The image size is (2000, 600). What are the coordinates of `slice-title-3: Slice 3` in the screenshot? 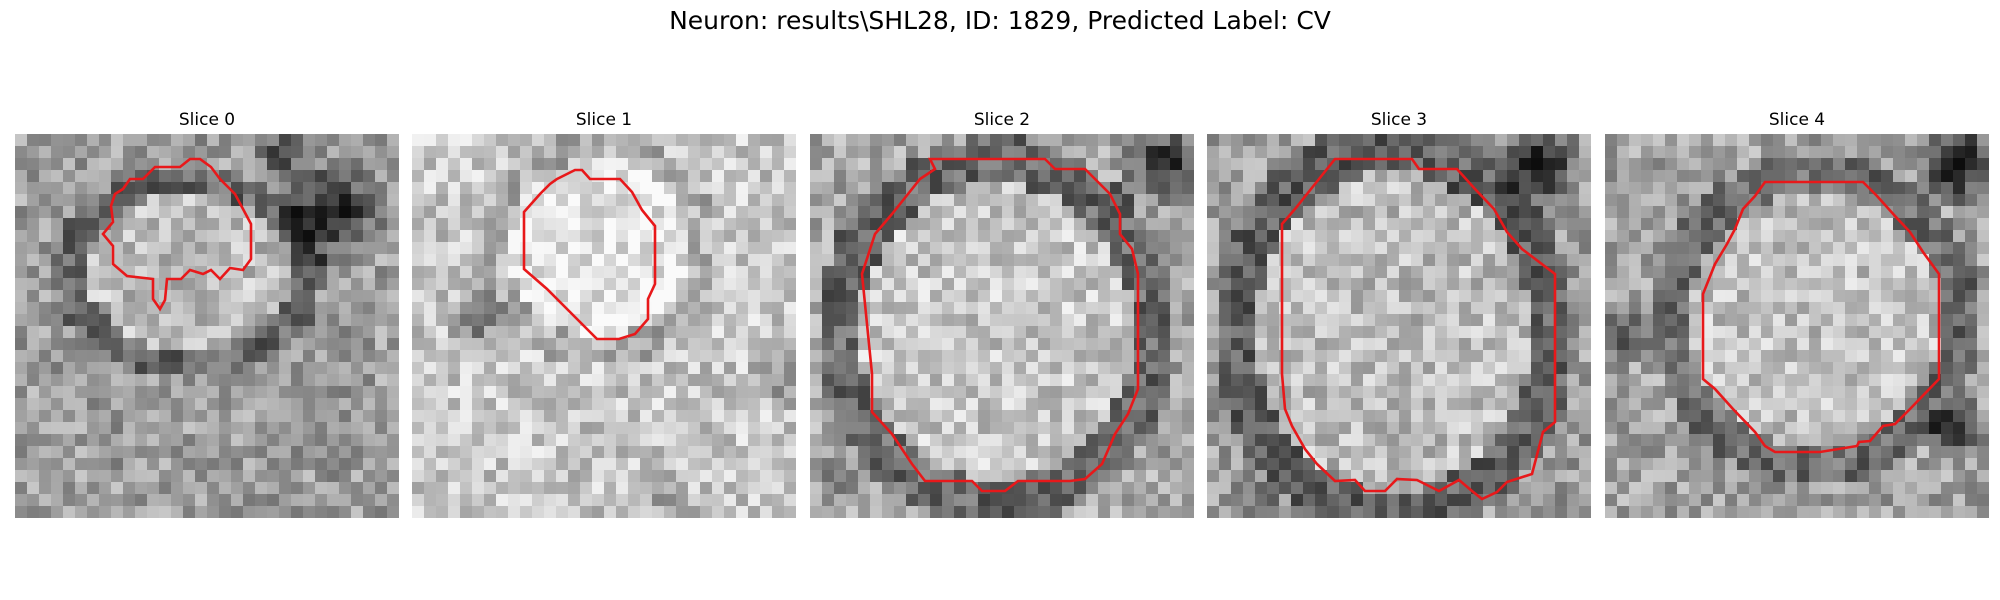 It's located at (1399, 122).